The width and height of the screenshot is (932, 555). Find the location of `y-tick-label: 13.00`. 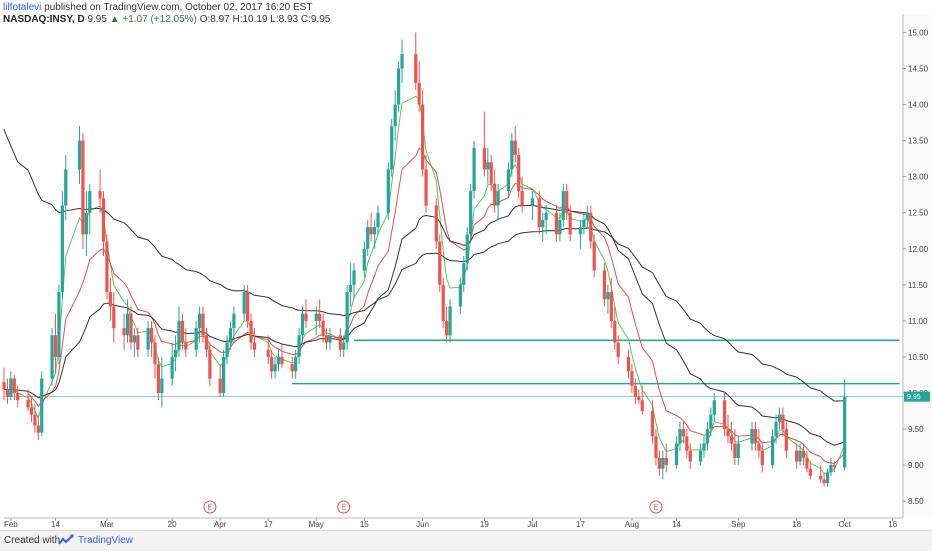

y-tick-label: 13.00 is located at coordinates (918, 177).